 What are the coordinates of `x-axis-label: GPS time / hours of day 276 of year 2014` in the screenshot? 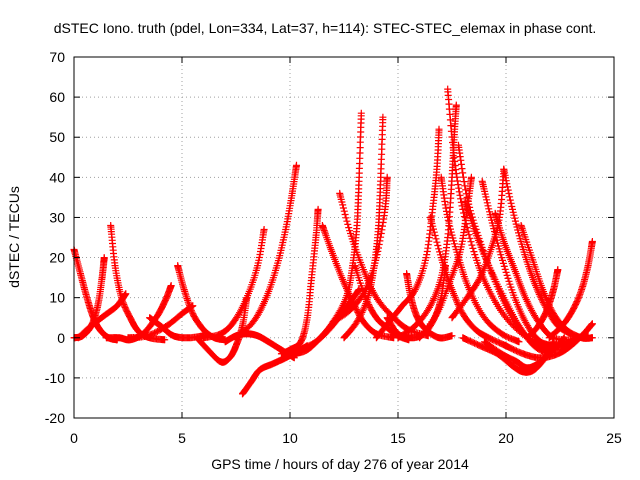 It's located at (340, 464).